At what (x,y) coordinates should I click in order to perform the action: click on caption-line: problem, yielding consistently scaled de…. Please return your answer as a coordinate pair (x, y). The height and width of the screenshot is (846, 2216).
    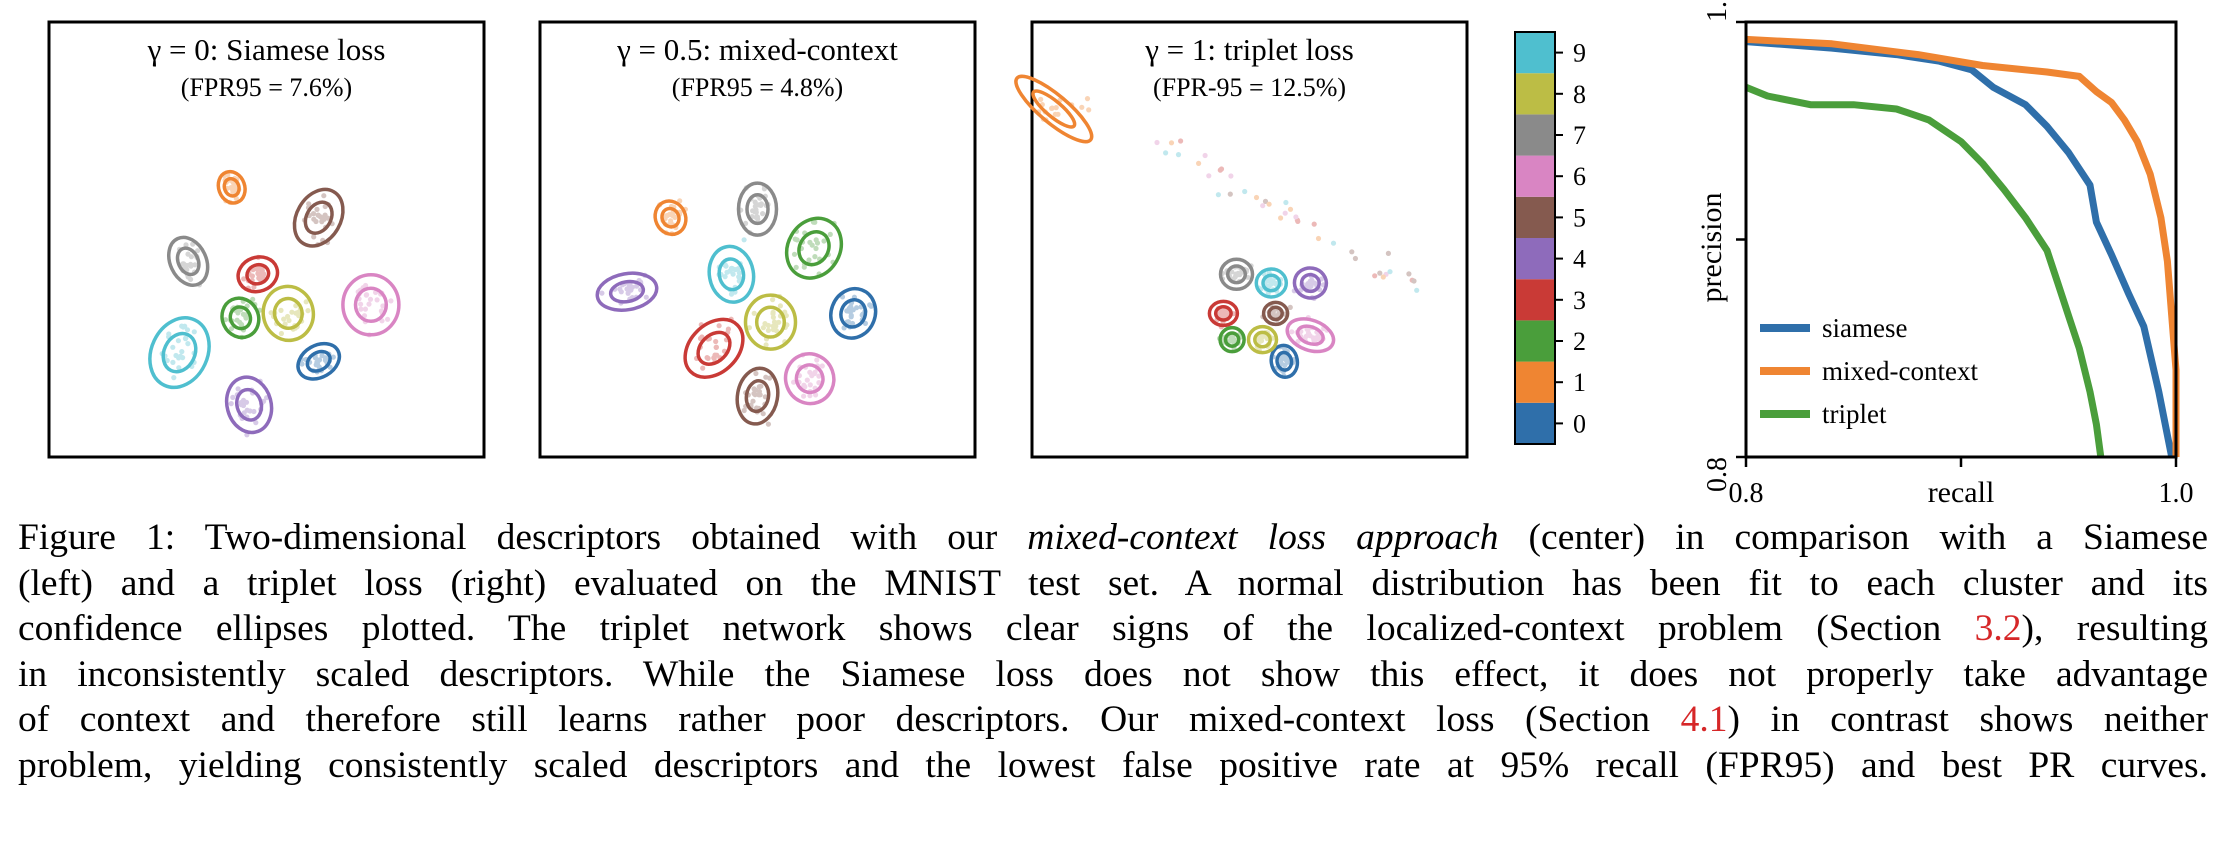
    Looking at the image, I should click on (1113, 765).